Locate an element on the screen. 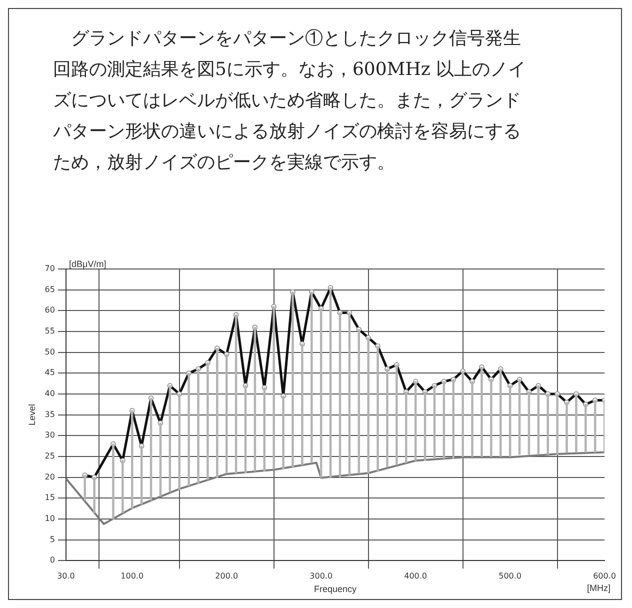 Image resolution: width=632 pixels, height=608 pixels. y-tick-label: 70 is located at coordinates (49, 269).